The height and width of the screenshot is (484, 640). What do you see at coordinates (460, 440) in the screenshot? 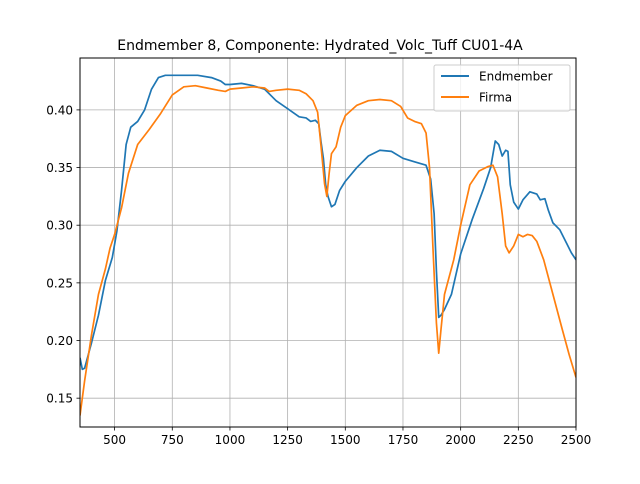
I see `x-tick-label: 2000` at bounding box center [460, 440].